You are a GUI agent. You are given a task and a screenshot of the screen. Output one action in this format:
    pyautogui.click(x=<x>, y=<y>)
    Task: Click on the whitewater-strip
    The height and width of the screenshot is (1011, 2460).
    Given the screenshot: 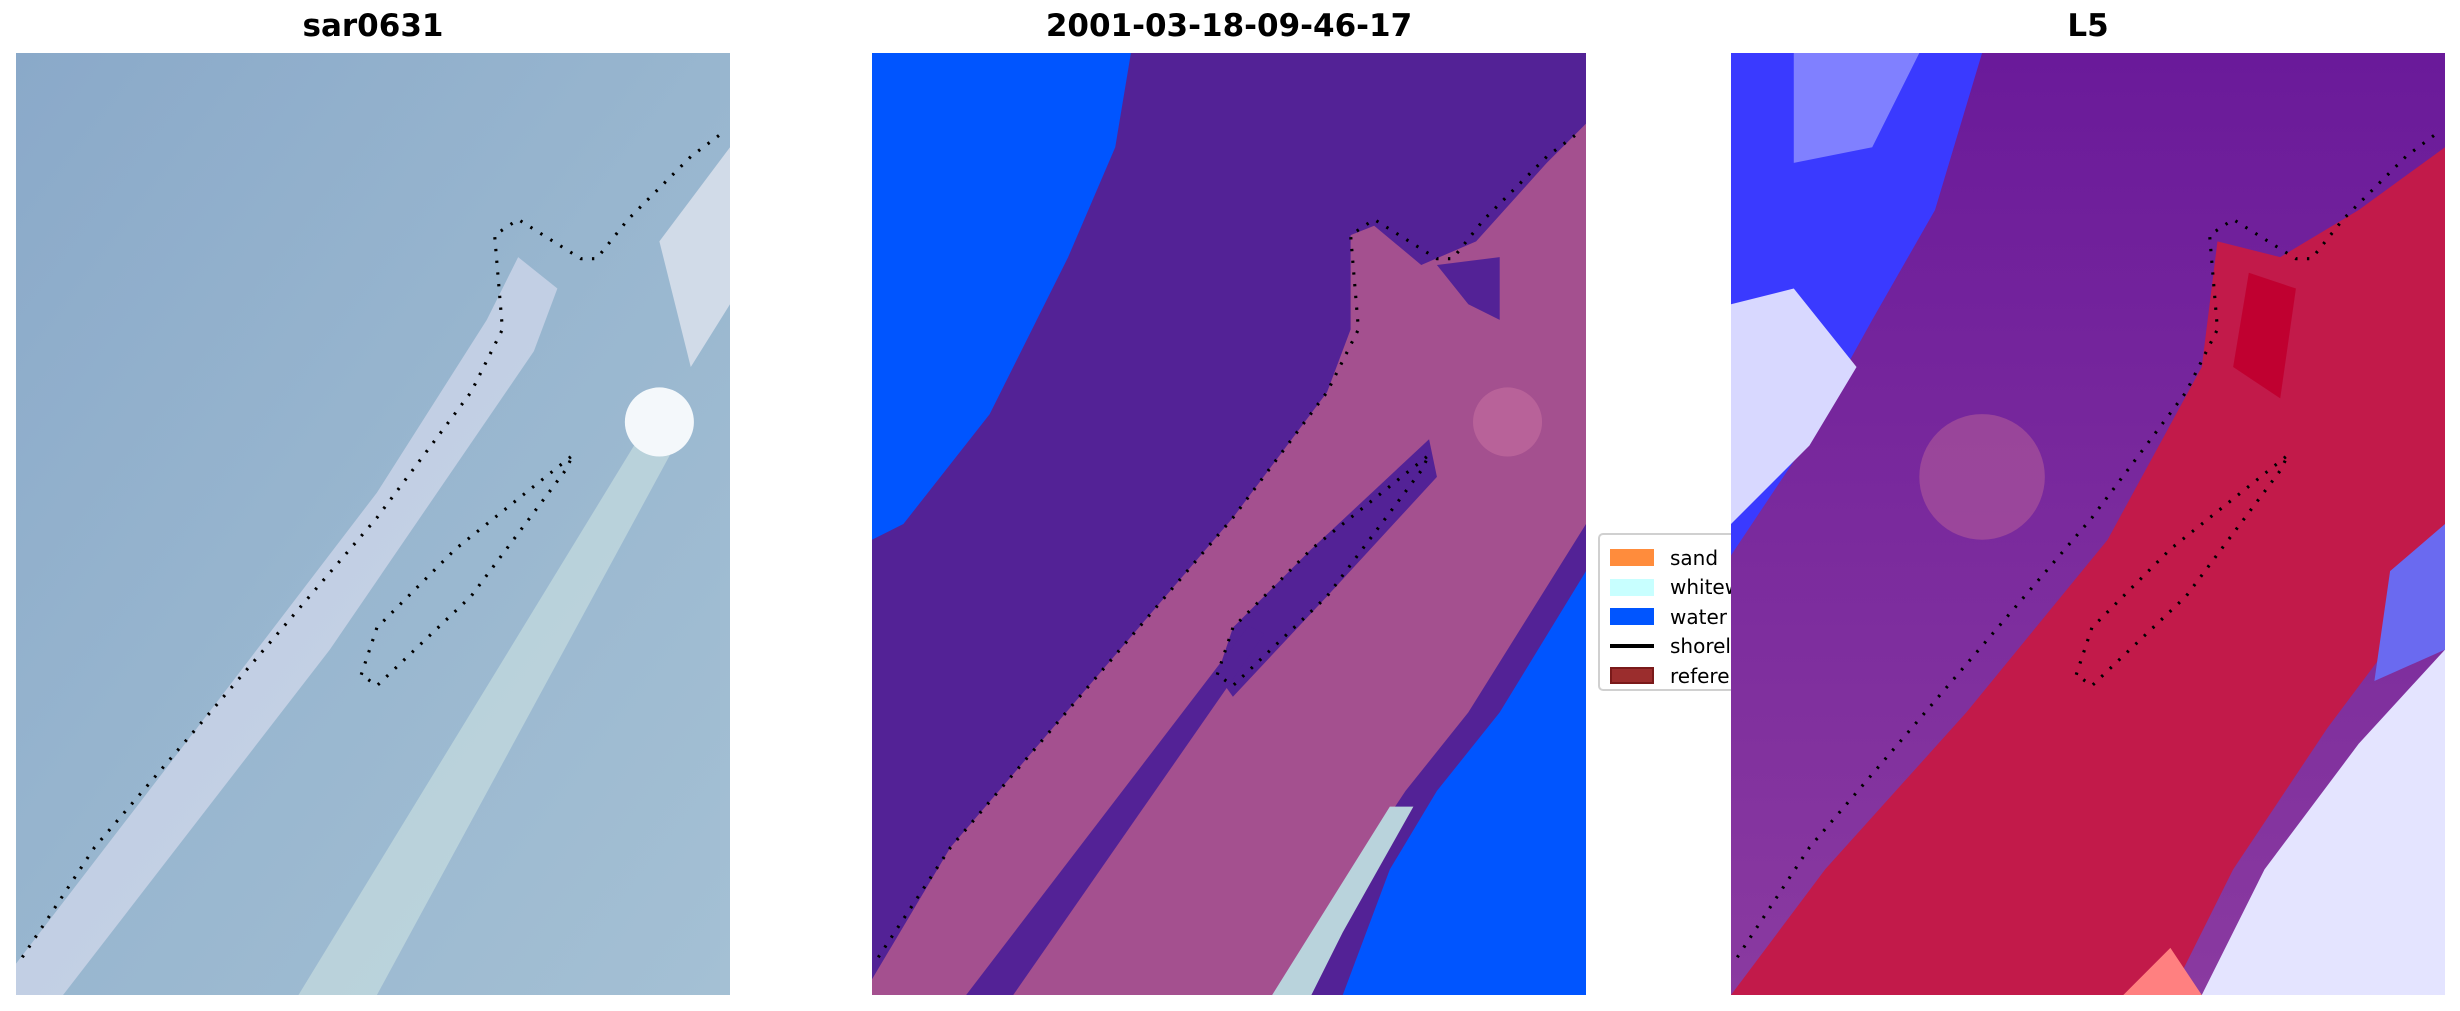 What is the action you would take?
    pyautogui.click(x=1343, y=900)
    